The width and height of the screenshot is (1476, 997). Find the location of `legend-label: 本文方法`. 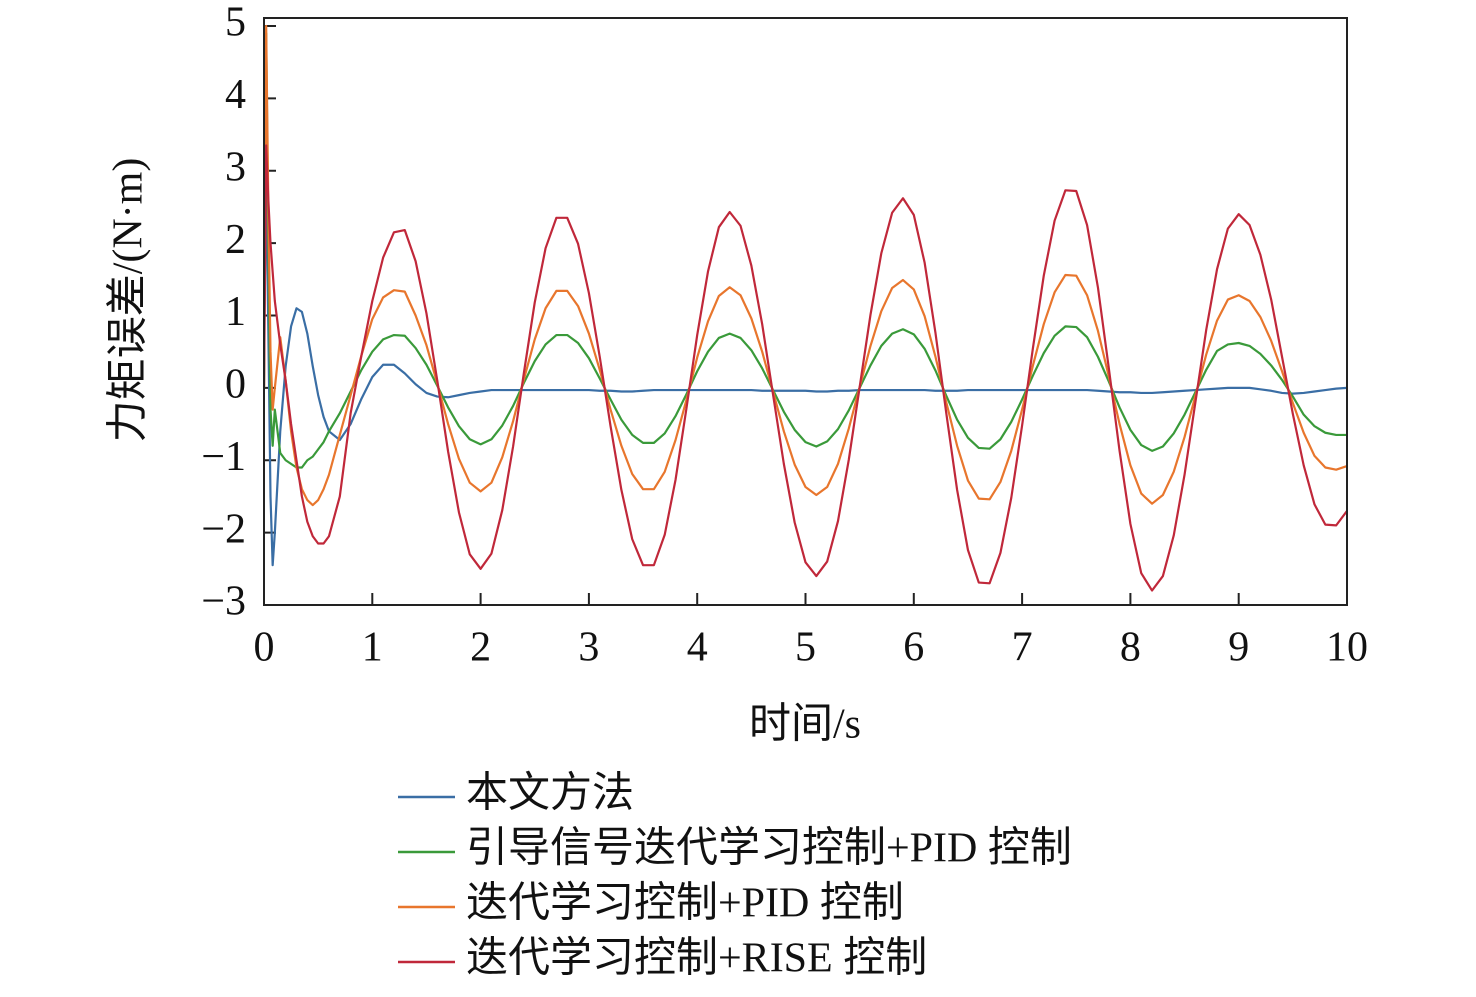

legend-label: 本文方法 is located at coordinates (550, 793).